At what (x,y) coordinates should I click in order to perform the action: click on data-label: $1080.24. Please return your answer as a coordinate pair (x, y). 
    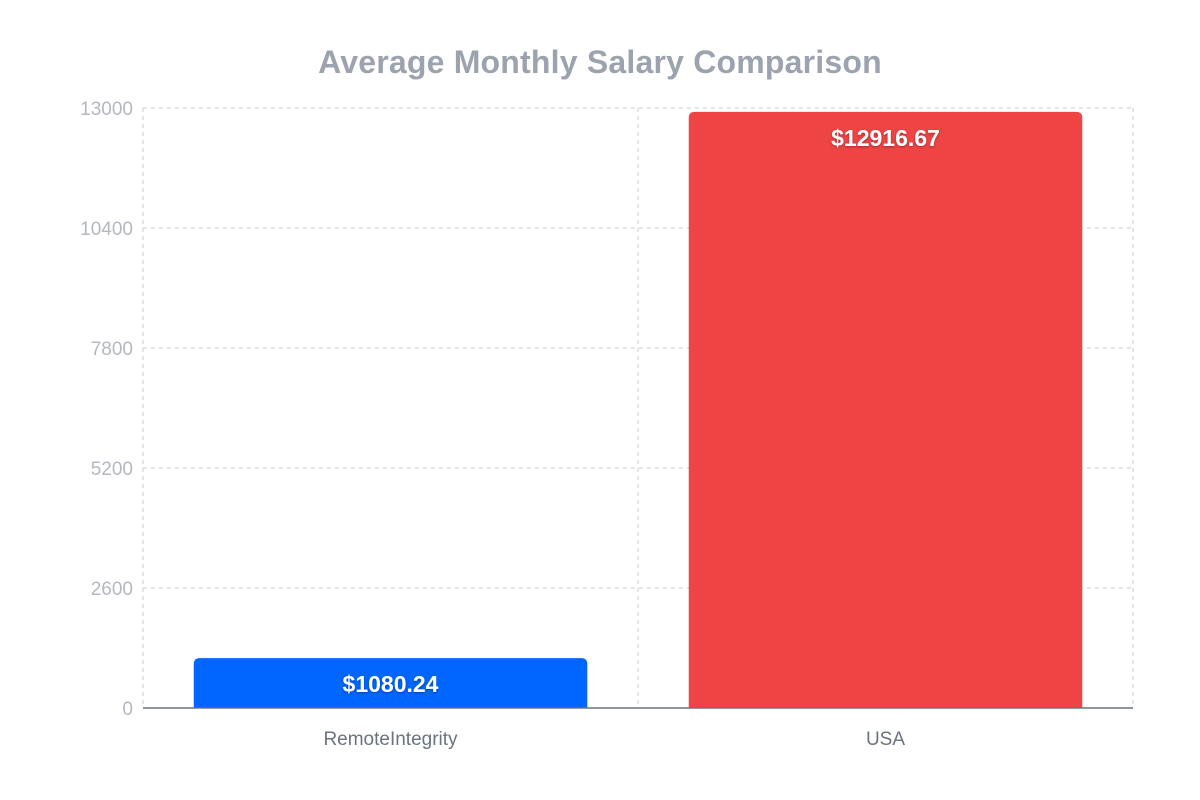
    Looking at the image, I should click on (391, 684).